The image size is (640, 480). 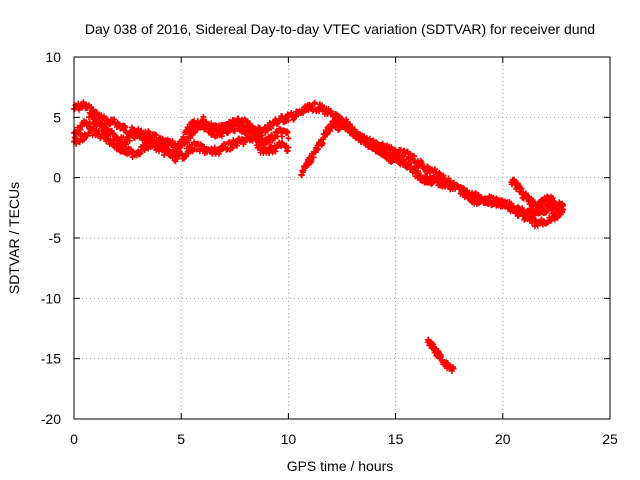 What do you see at coordinates (51, 359) in the screenshot?
I see `y-tick-label: -15` at bounding box center [51, 359].